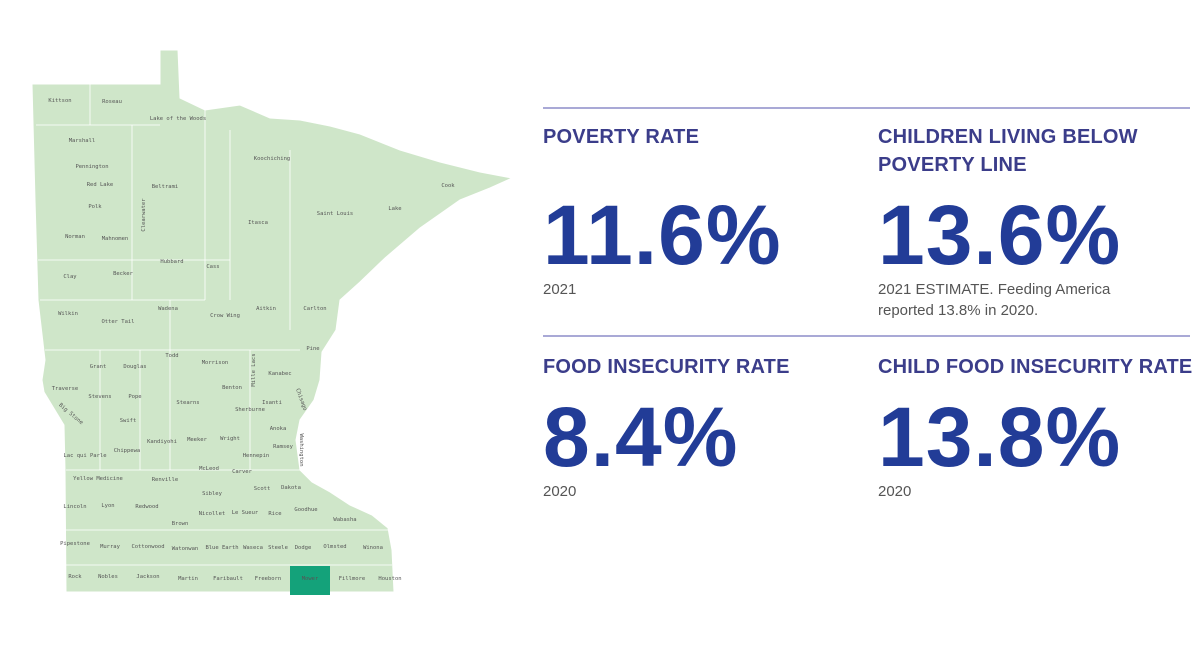  What do you see at coordinates (1008, 151) in the screenshot?
I see `stat-title: CHILDREN LIVING BELOW POVERTY LINE` at bounding box center [1008, 151].